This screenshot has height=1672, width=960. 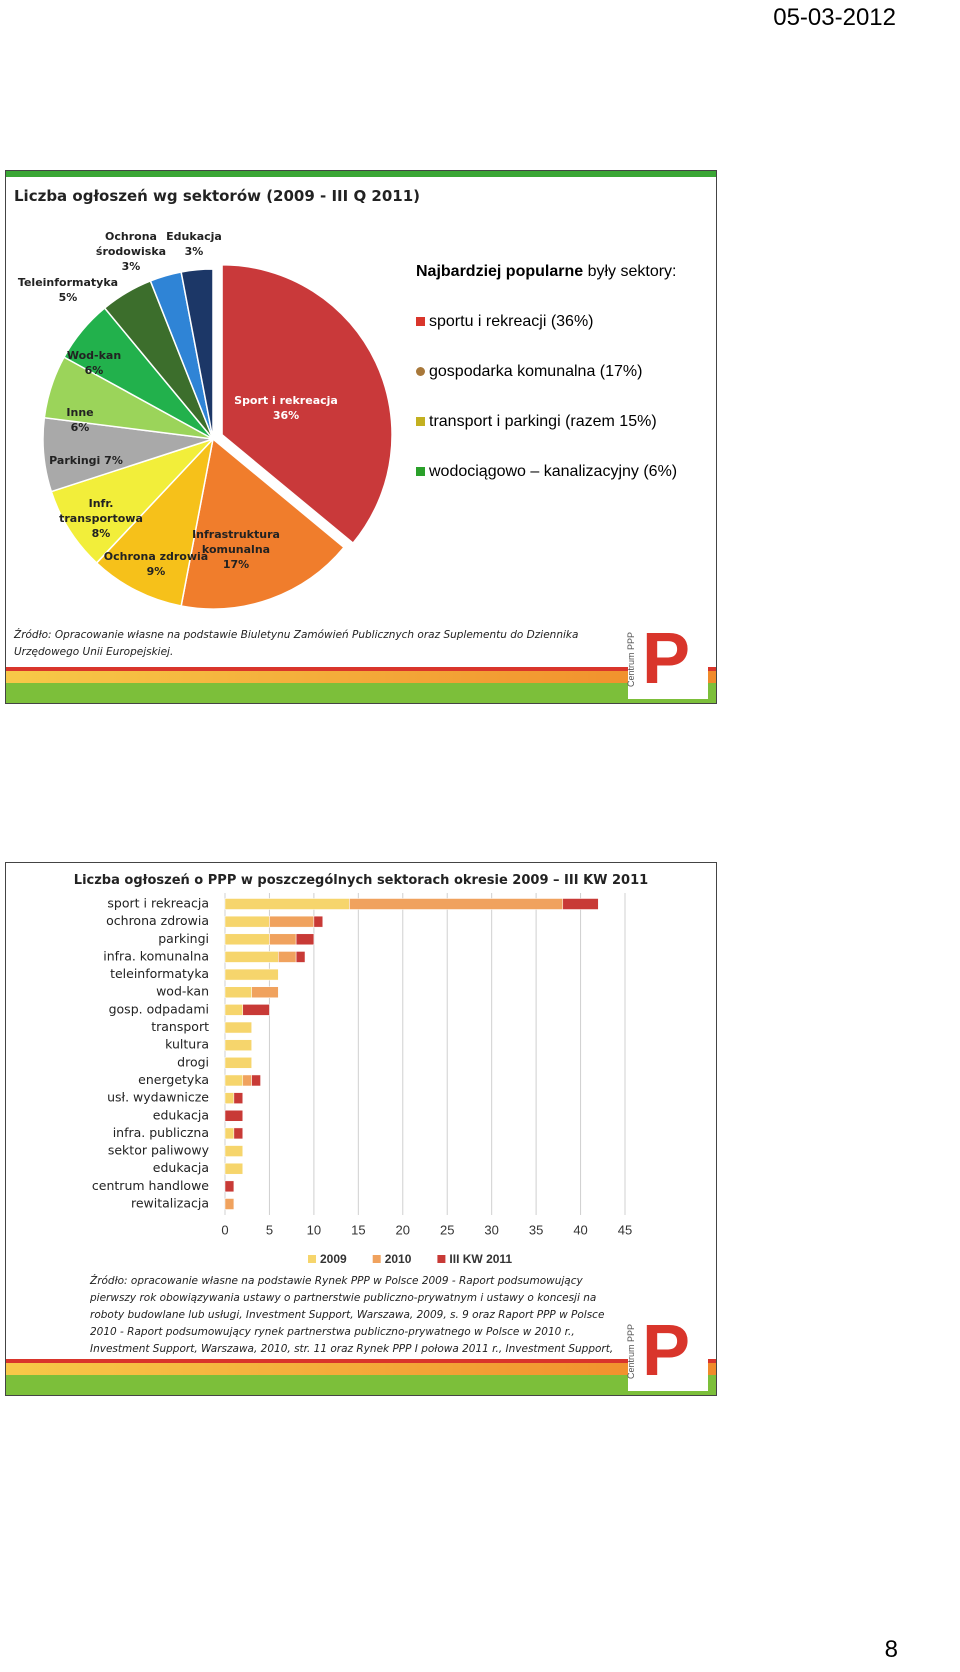 What do you see at coordinates (536, 371) in the screenshot?
I see `bullet-text: gospodarka komunalna (17%)` at bounding box center [536, 371].